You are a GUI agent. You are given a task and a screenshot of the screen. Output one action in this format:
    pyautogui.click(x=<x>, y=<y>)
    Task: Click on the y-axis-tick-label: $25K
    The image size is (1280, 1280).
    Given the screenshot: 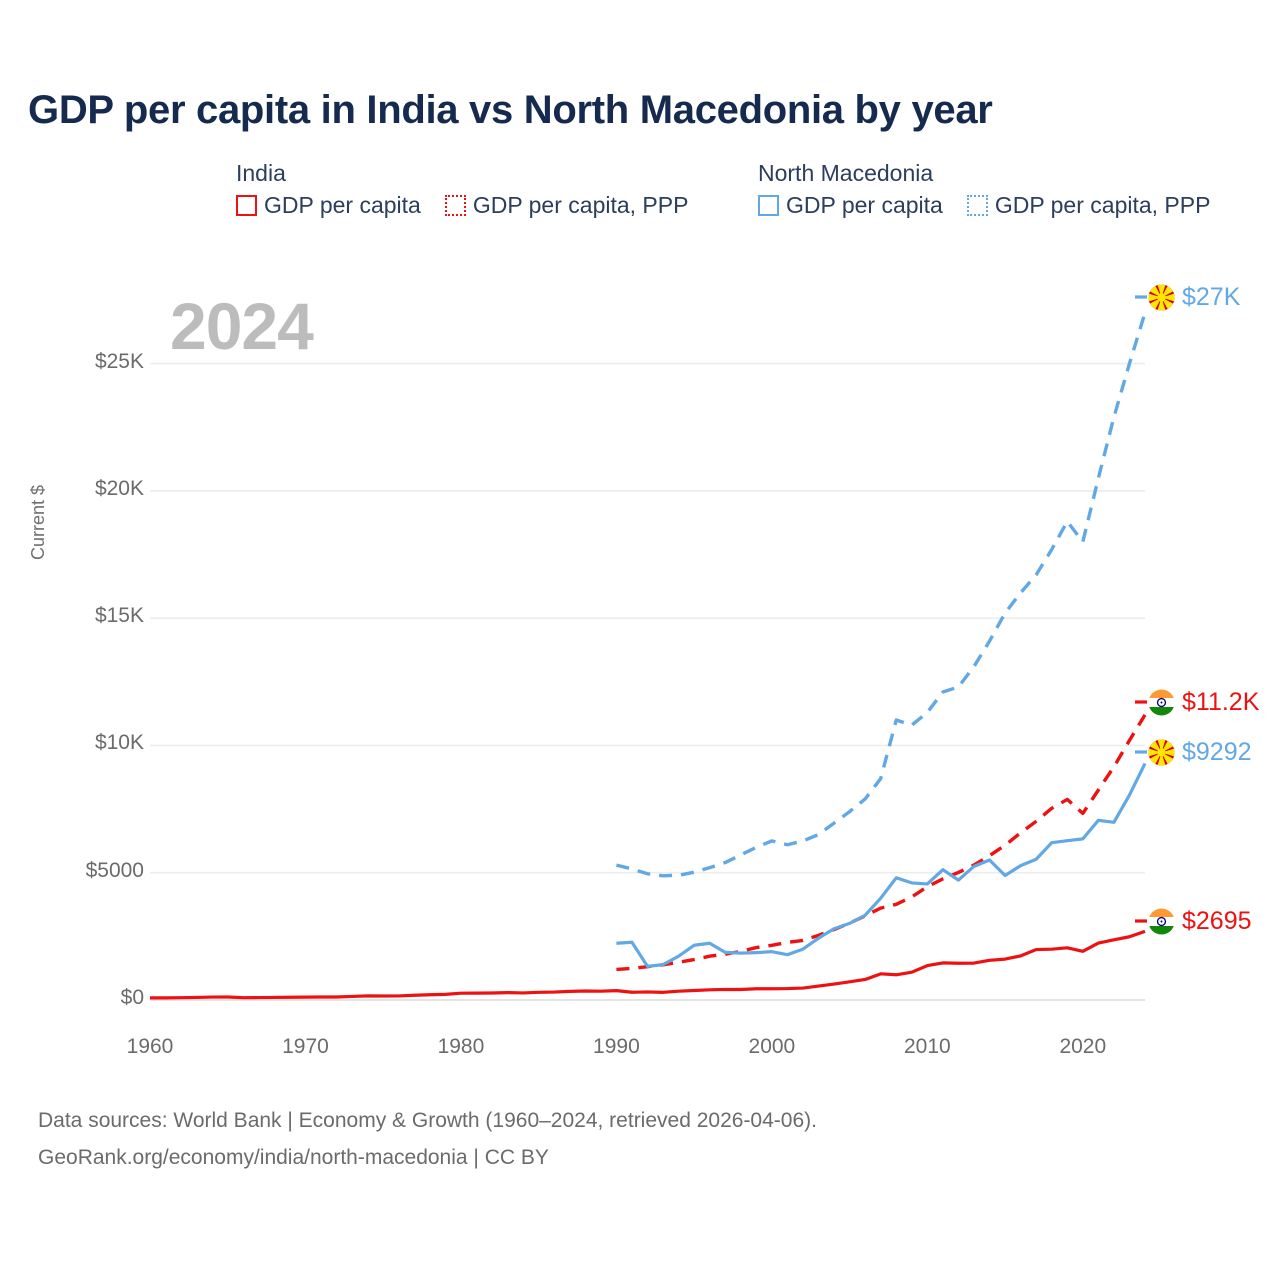 What is the action you would take?
    pyautogui.click(x=119, y=361)
    